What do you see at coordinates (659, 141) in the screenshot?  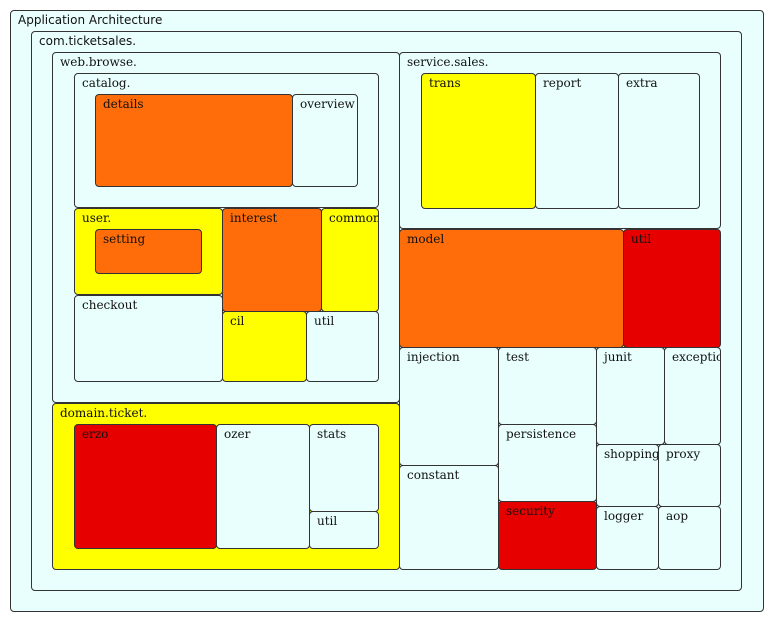 I see `extra-class: extra` at bounding box center [659, 141].